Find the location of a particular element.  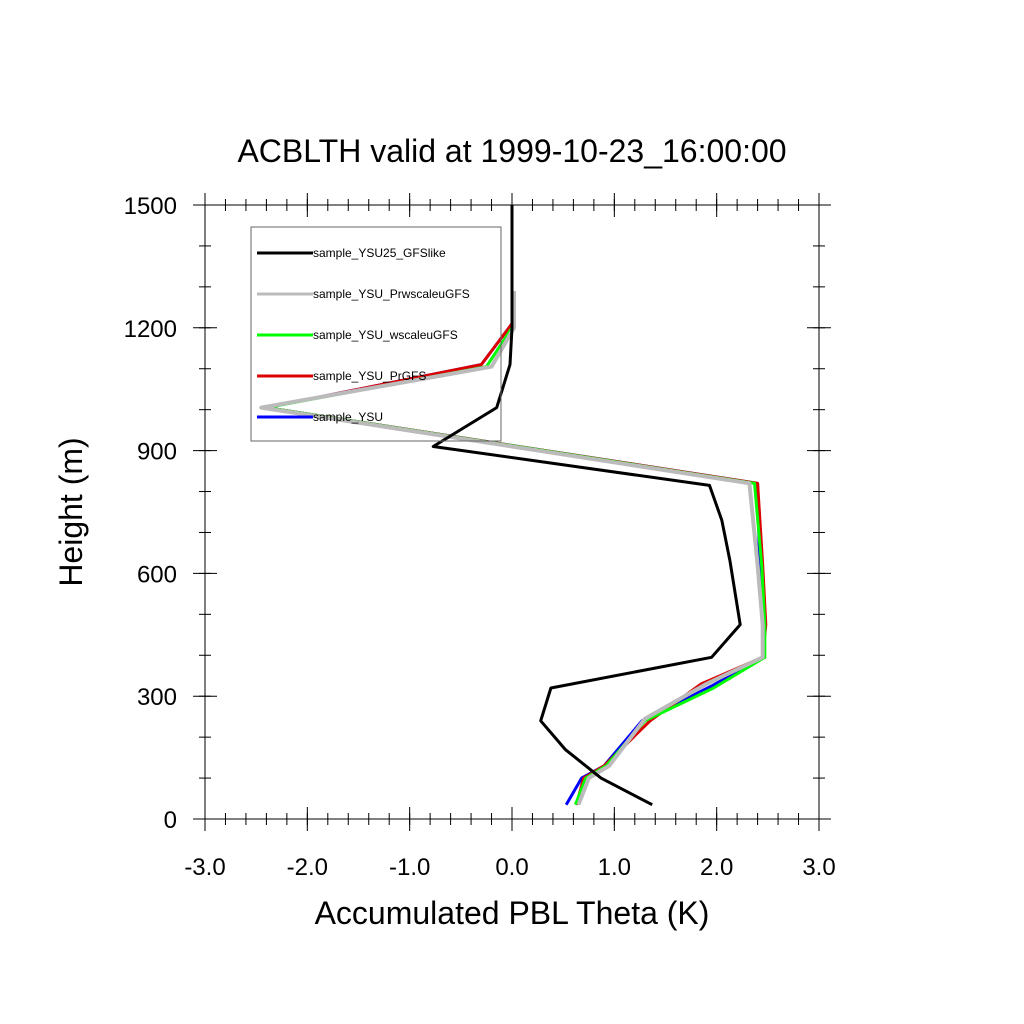

y-tick-label: 1500 is located at coordinates (150, 206).